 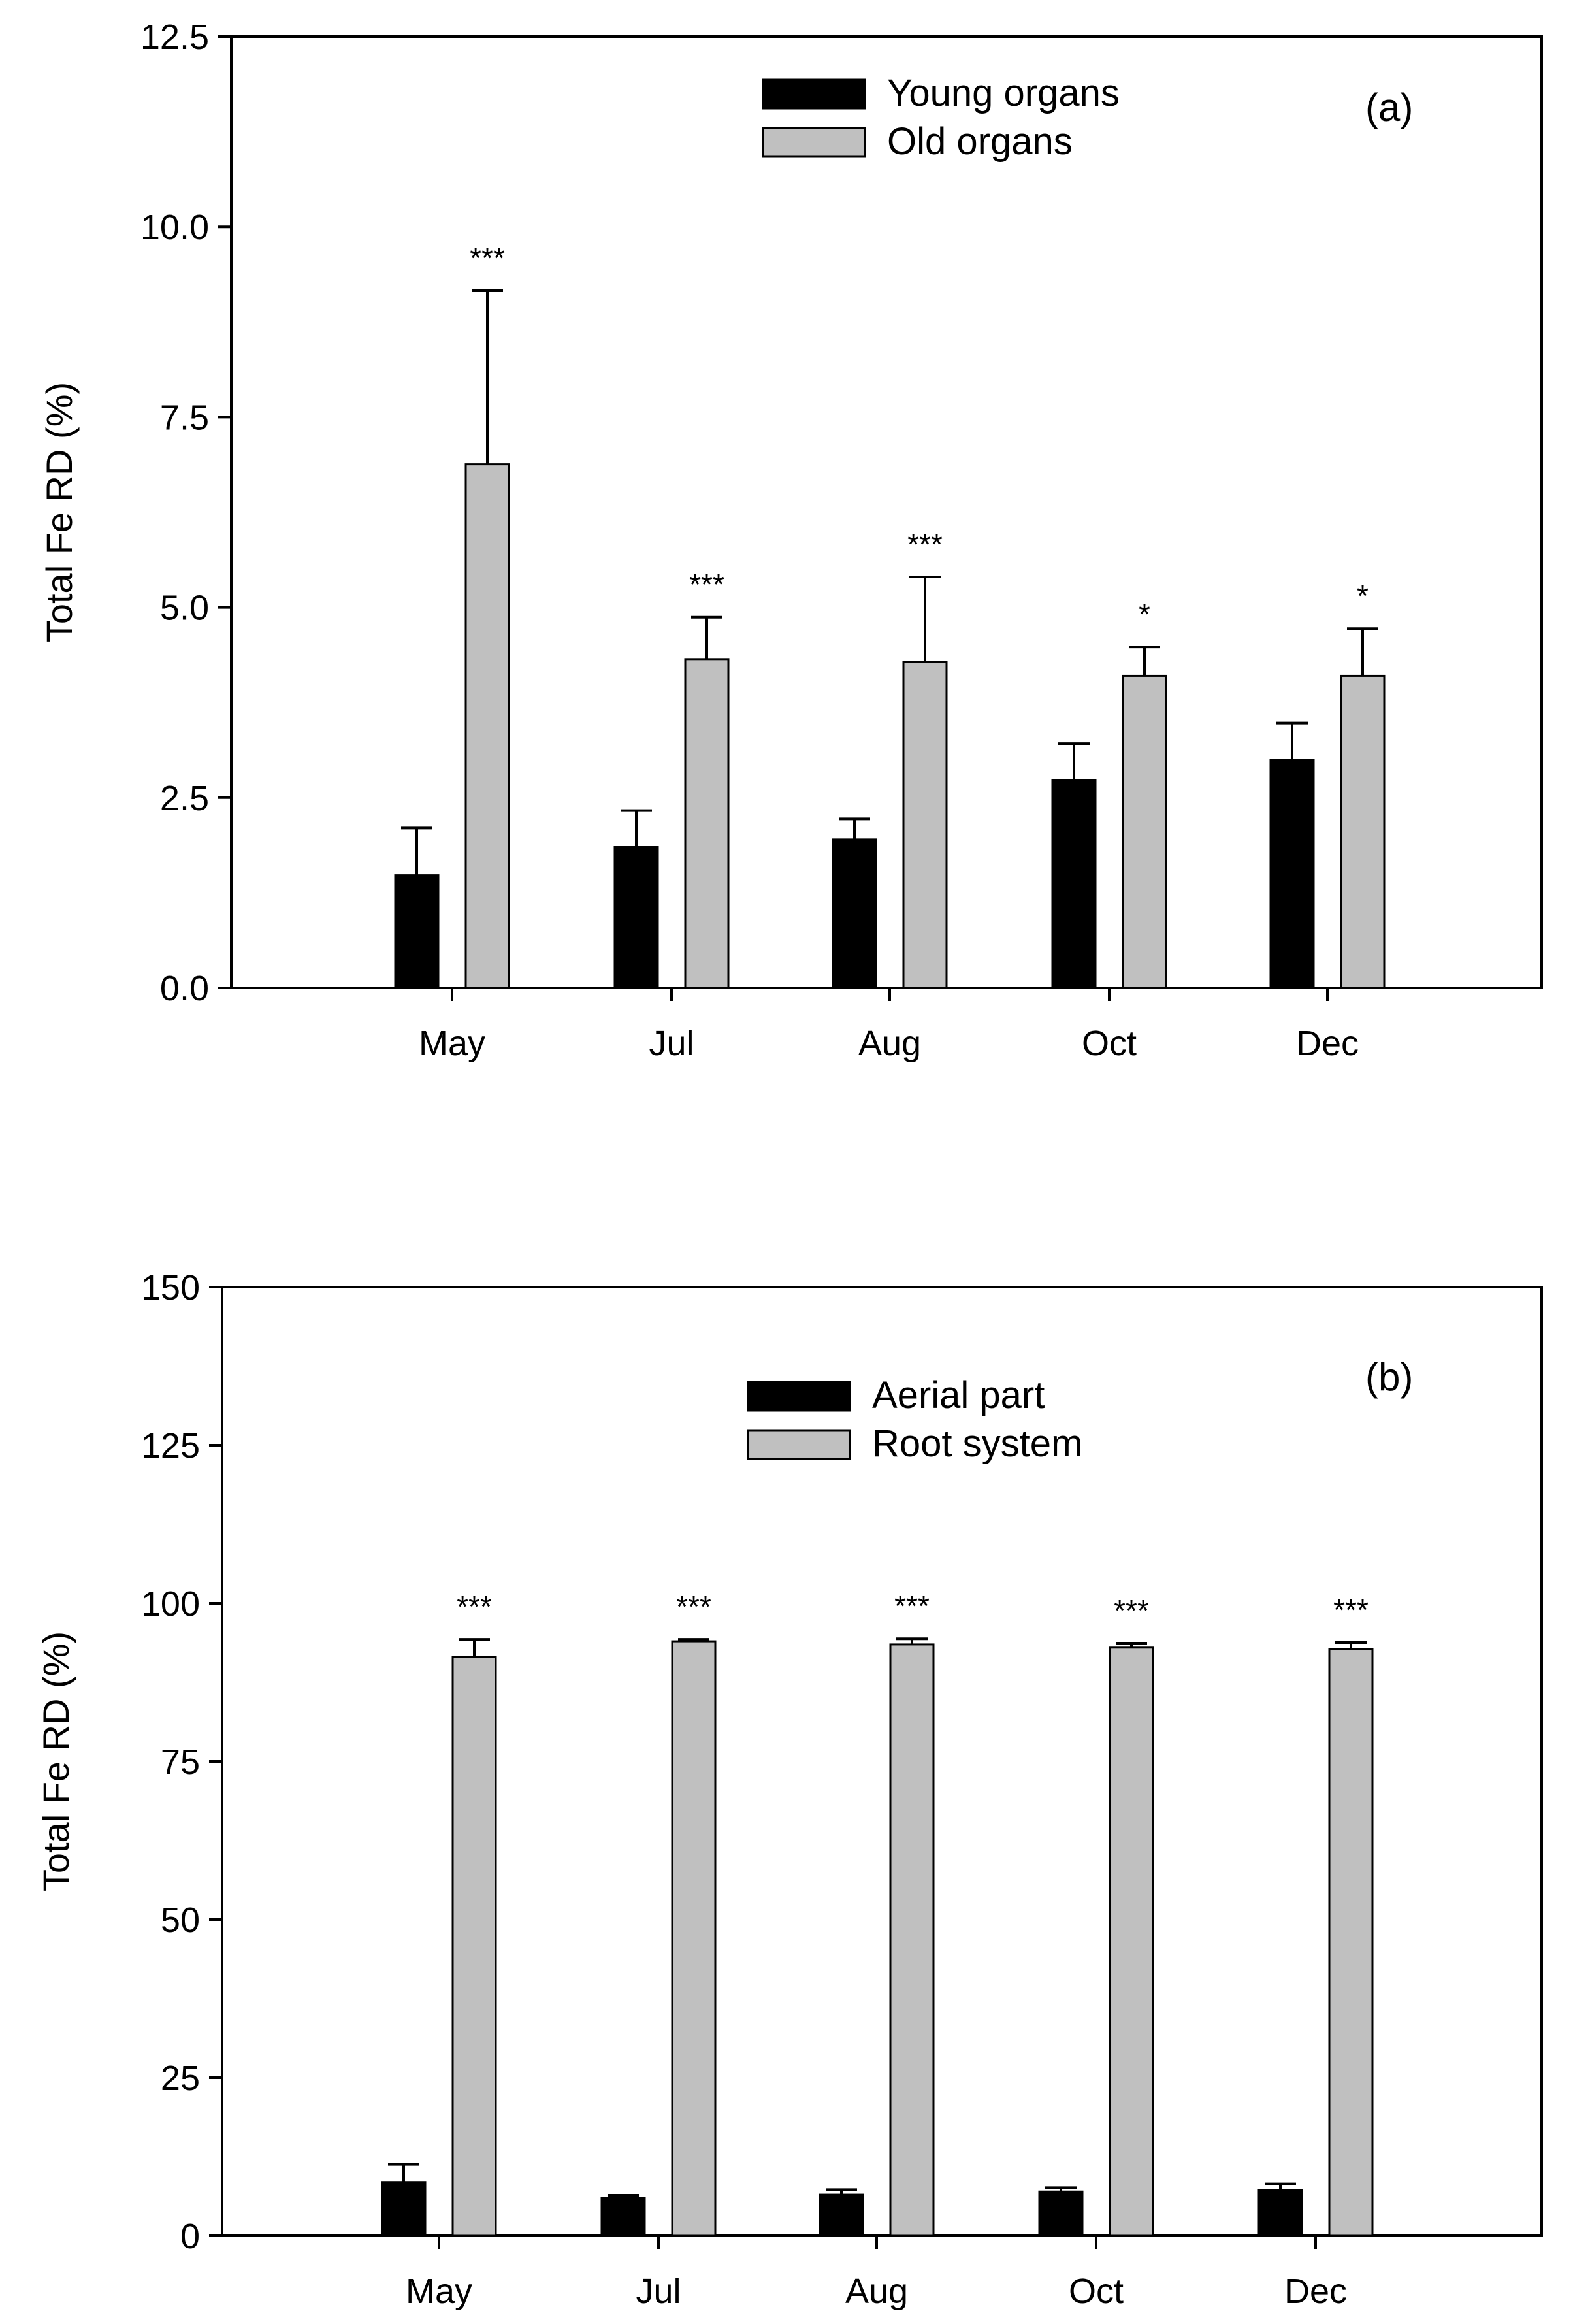 I want to click on y-tick-label: 10.0, so click(x=174, y=228).